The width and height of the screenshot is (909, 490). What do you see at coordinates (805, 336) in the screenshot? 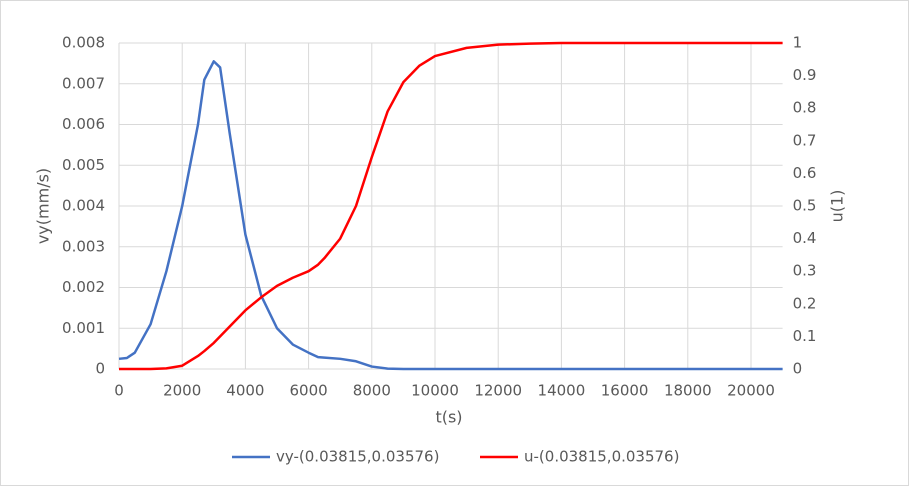
I see `y2-tick-label: 0.1` at bounding box center [805, 336].